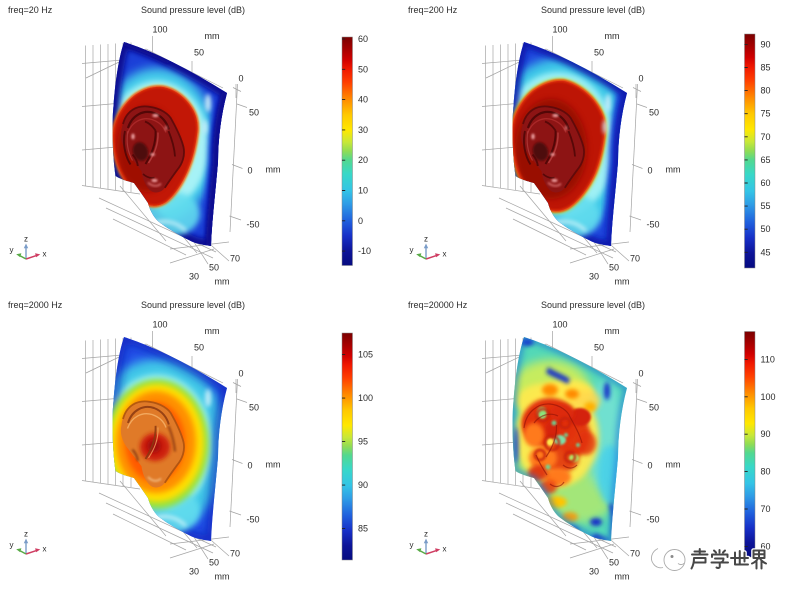 The height and width of the screenshot is (594, 791). What do you see at coordinates (433, 10) in the screenshot?
I see `svg-text: freq=200 Hz` at bounding box center [433, 10].